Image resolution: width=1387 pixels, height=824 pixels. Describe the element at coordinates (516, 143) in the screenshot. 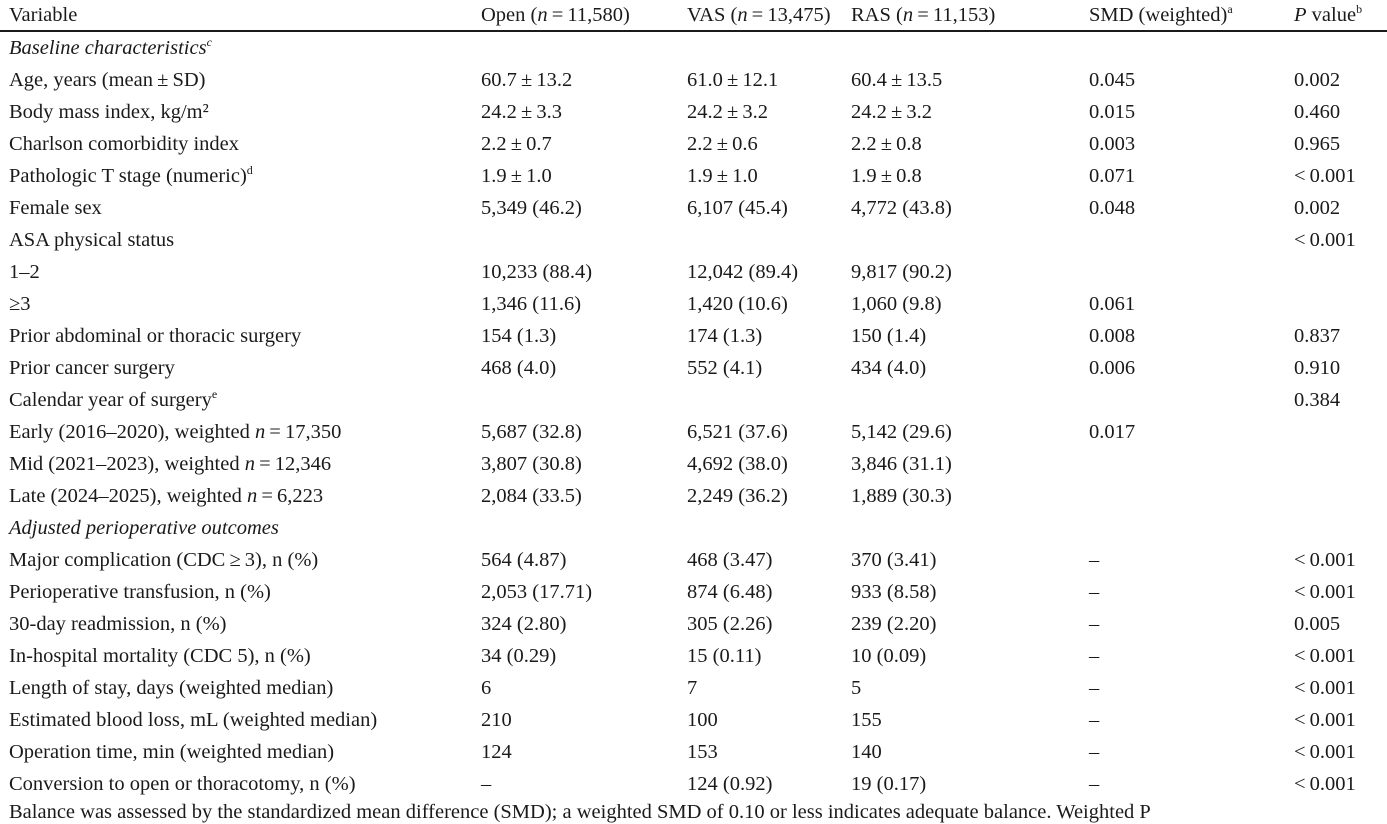

I see `cell-open: 2.2 ± 0.7` at that location.